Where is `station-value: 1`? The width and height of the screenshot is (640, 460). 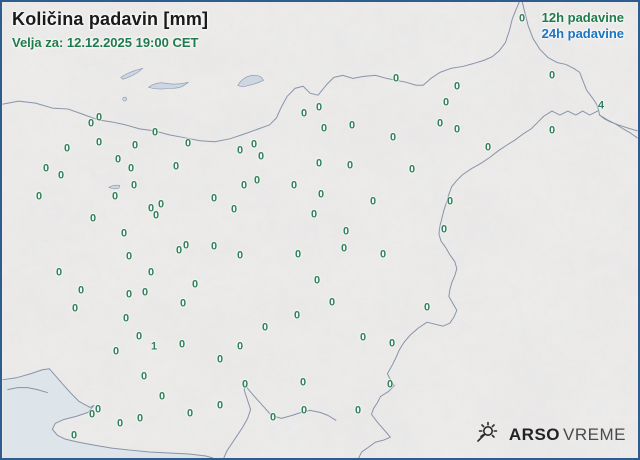
station-value: 1 is located at coordinates (154, 346).